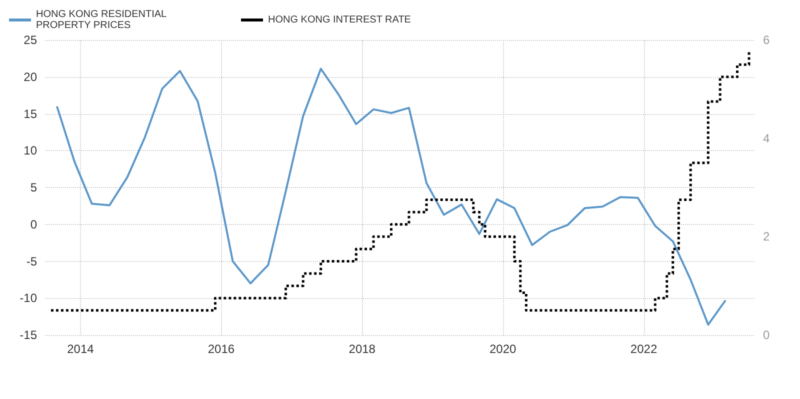 This screenshot has width=800, height=399. Describe the element at coordinates (80, 349) in the screenshot. I see `x-tick-label: 2014` at that location.